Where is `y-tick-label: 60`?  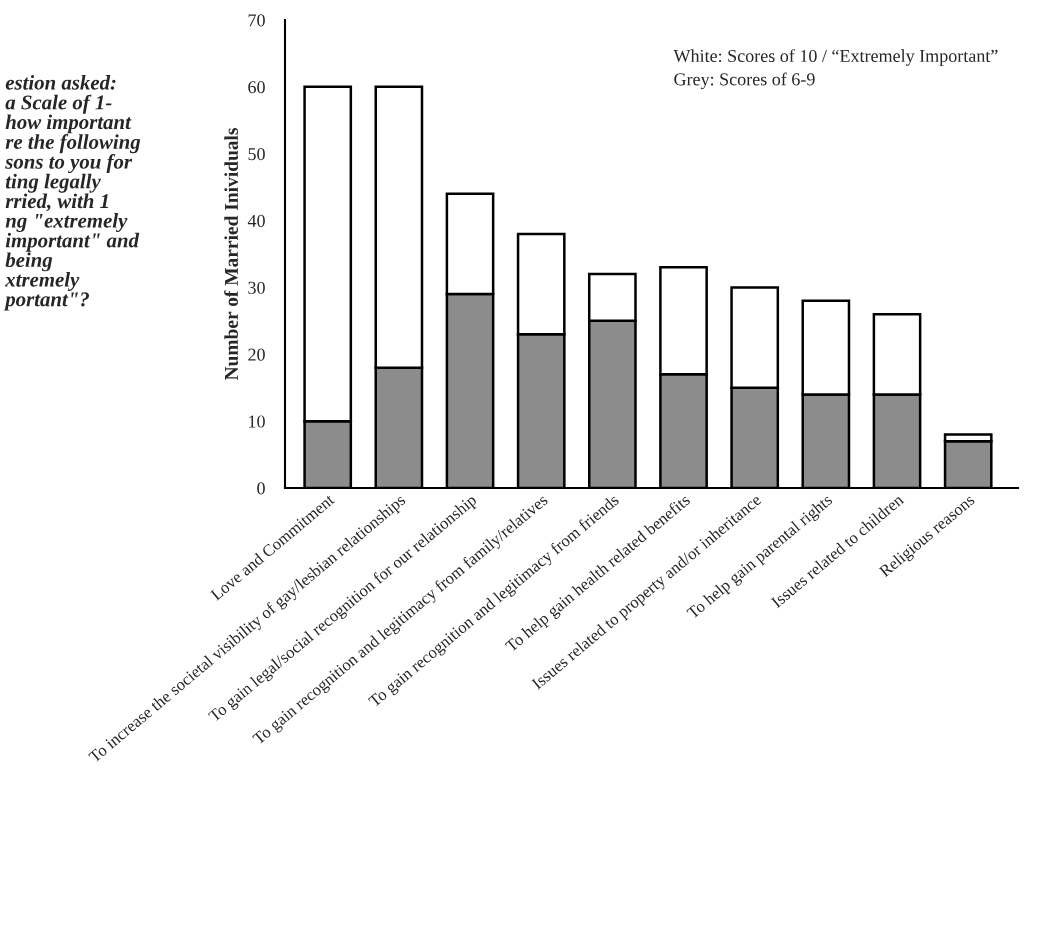
y-tick-label: 60 is located at coordinates (256, 87).